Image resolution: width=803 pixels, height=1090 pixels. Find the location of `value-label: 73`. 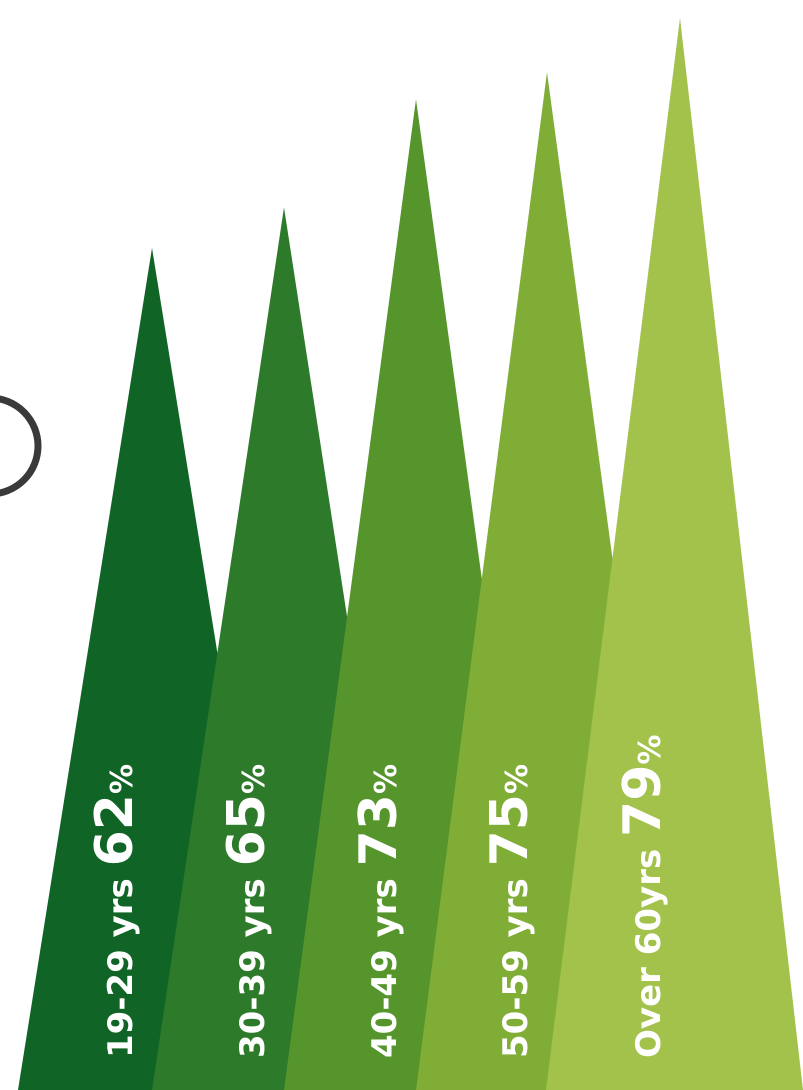

value-label: 73 is located at coordinates (379, 830).